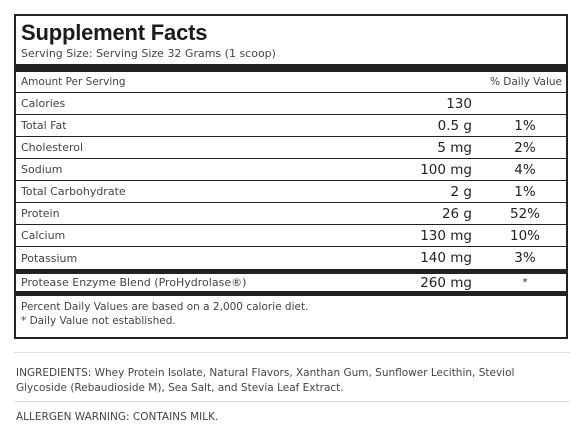 This screenshot has height=434, width=585. Describe the element at coordinates (44, 125) in the screenshot. I see `nutrient-name: Total Fat` at that location.